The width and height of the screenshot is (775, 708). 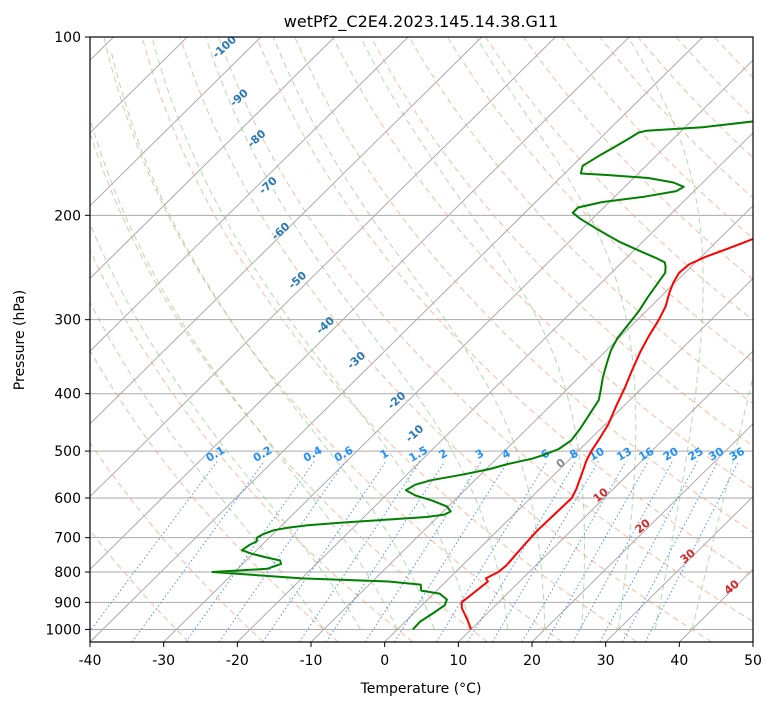 What do you see at coordinates (384, 454) in the screenshot?
I see `mixing-ratio-label: 1` at bounding box center [384, 454].